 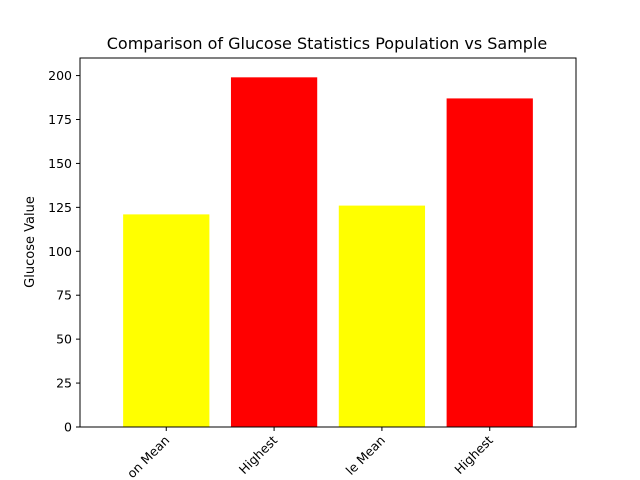 What do you see at coordinates (310, 456) in the screenshot?
I see `x-tick-labels: on Mean Highest le Mean Highest` at bounding box center [310, 456].